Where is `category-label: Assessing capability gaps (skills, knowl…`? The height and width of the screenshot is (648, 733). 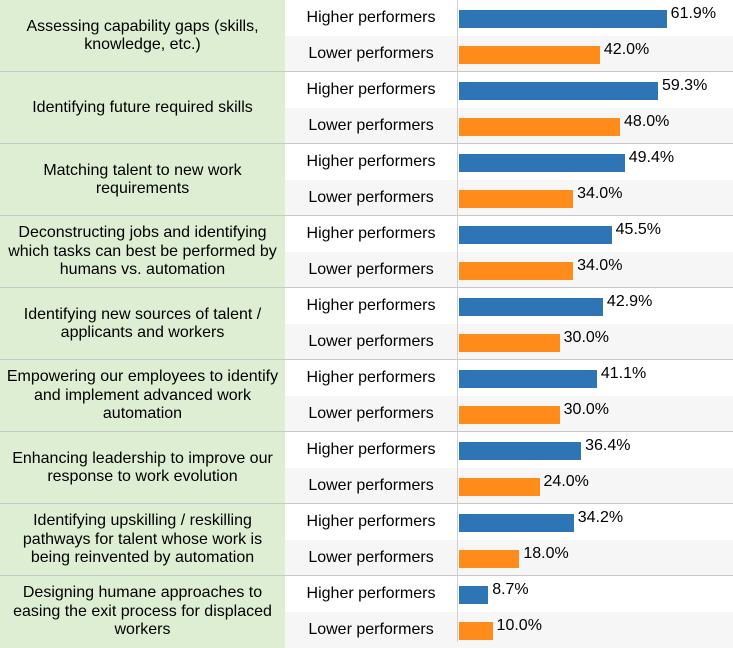 category-label: Assessing capability gaps (skills, knowl… is located at coordinates (142, 36).